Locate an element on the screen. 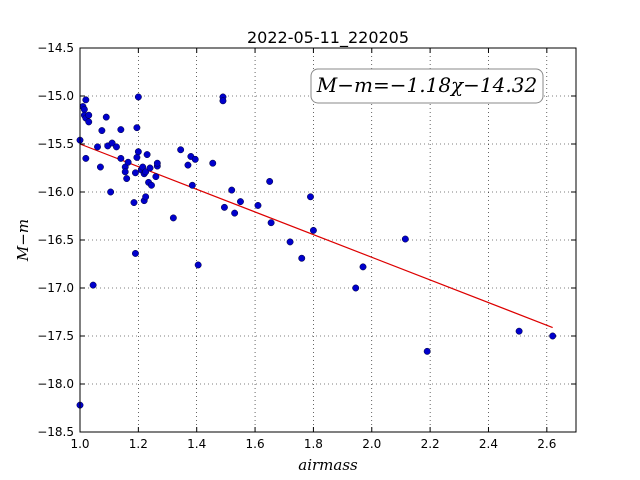  x-tick-label: 2.2 is located at coordinates (430, 444).